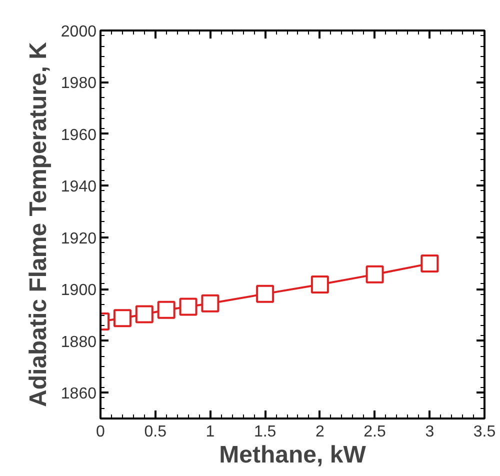  What do you see at coordinates (78, 342) in the screenshot?
I see `y-tick-label: 1880` at bounding box center [78, 342].